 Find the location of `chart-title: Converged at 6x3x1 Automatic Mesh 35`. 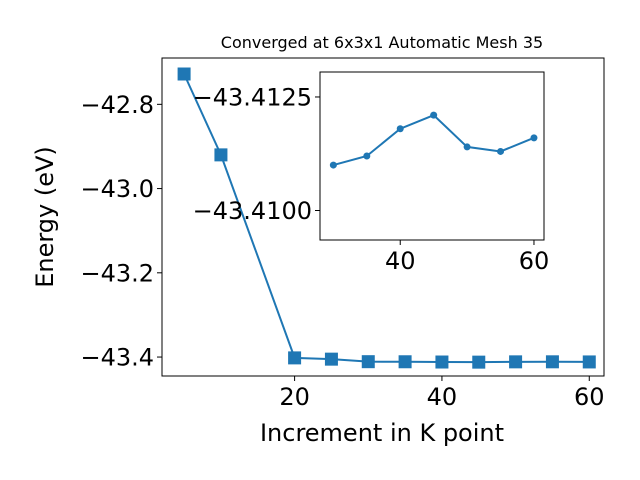

chart-title: Converged at 6x3x1 Automatic Mesh 35 is located at coordinates (382, 42).